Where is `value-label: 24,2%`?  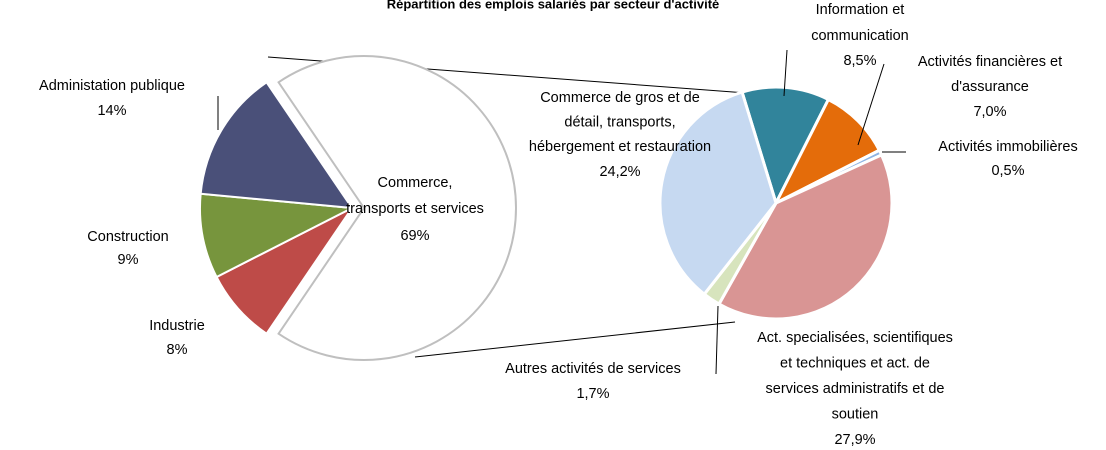 value-label: 24,2% is located at coordinates (619, 172).